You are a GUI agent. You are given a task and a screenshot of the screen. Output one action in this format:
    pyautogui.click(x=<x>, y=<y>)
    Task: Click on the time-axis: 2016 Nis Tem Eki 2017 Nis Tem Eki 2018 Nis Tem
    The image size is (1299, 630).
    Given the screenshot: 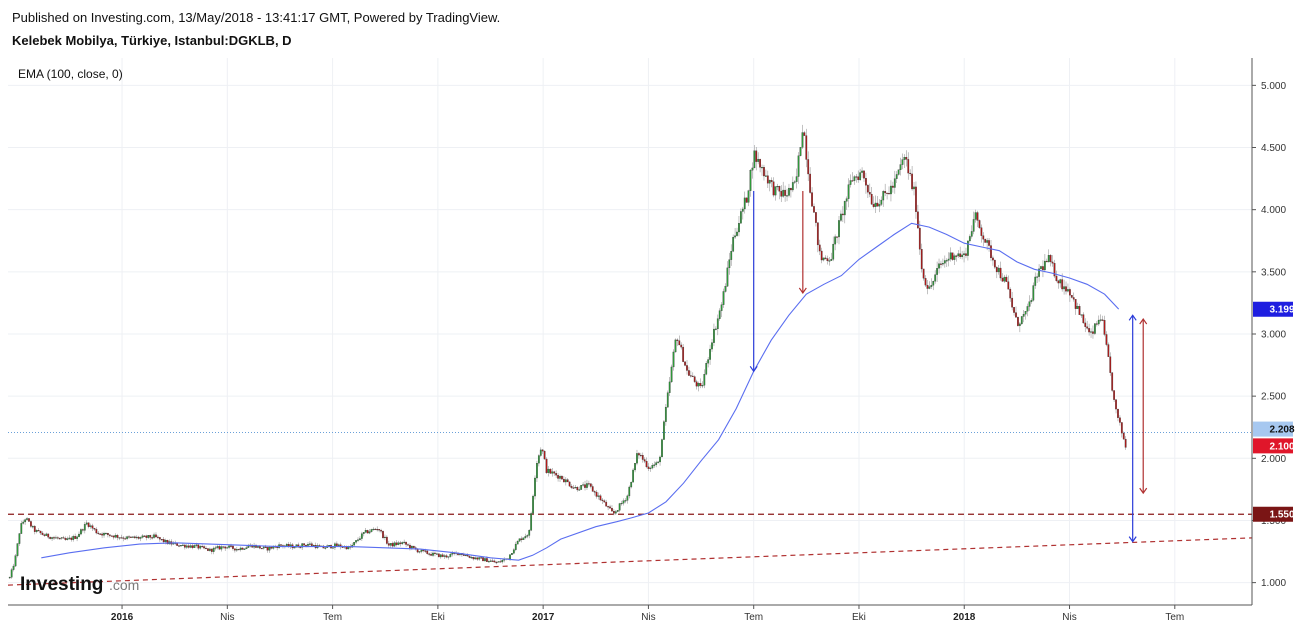 What is the action you would take?
    pyautogui.click(x=647, y=614)
    